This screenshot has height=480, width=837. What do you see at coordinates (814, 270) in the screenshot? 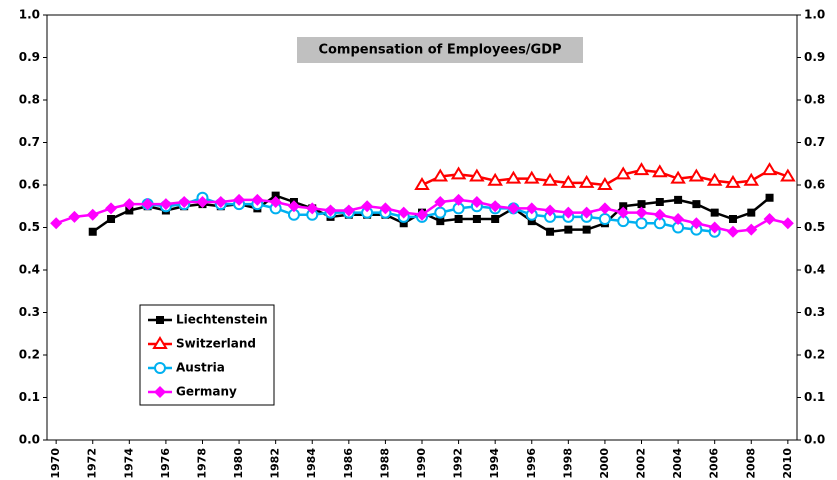
I see `y-tick-label-right: 0.4` at bounding box center [814, 270].